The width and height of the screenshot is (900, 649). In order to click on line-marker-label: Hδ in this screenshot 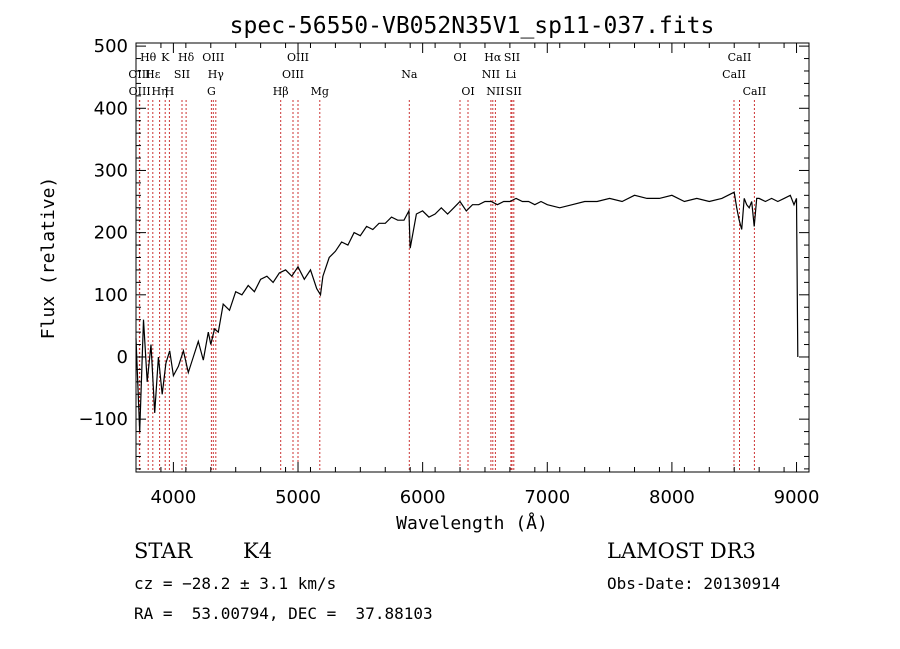, I will do `click(186, 57)`.